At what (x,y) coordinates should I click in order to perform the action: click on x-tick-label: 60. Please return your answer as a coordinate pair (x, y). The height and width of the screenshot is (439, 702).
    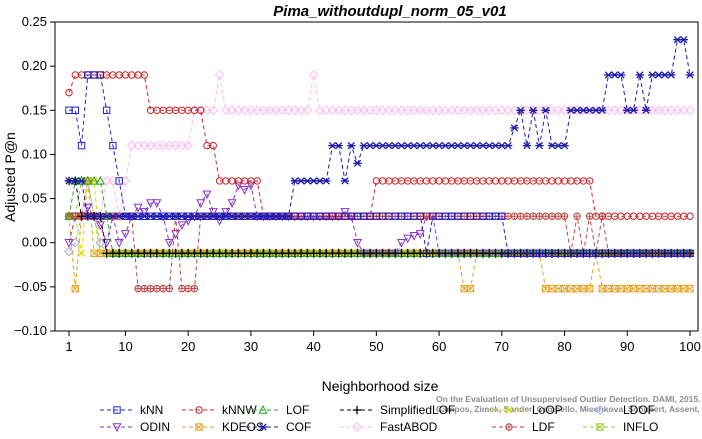
    Looking at the image, I should click on (439, 346).